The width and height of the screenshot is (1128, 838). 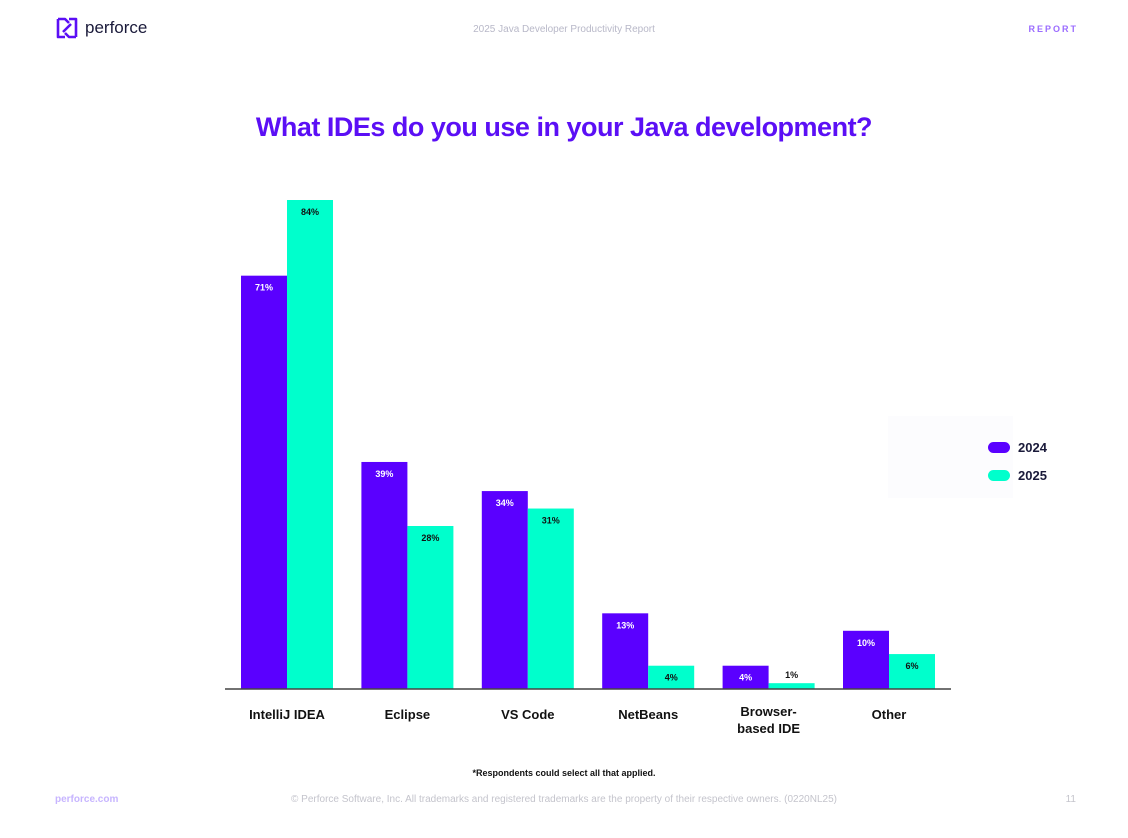 I want to click on data-label: 71%, so click(x=264, y=288).